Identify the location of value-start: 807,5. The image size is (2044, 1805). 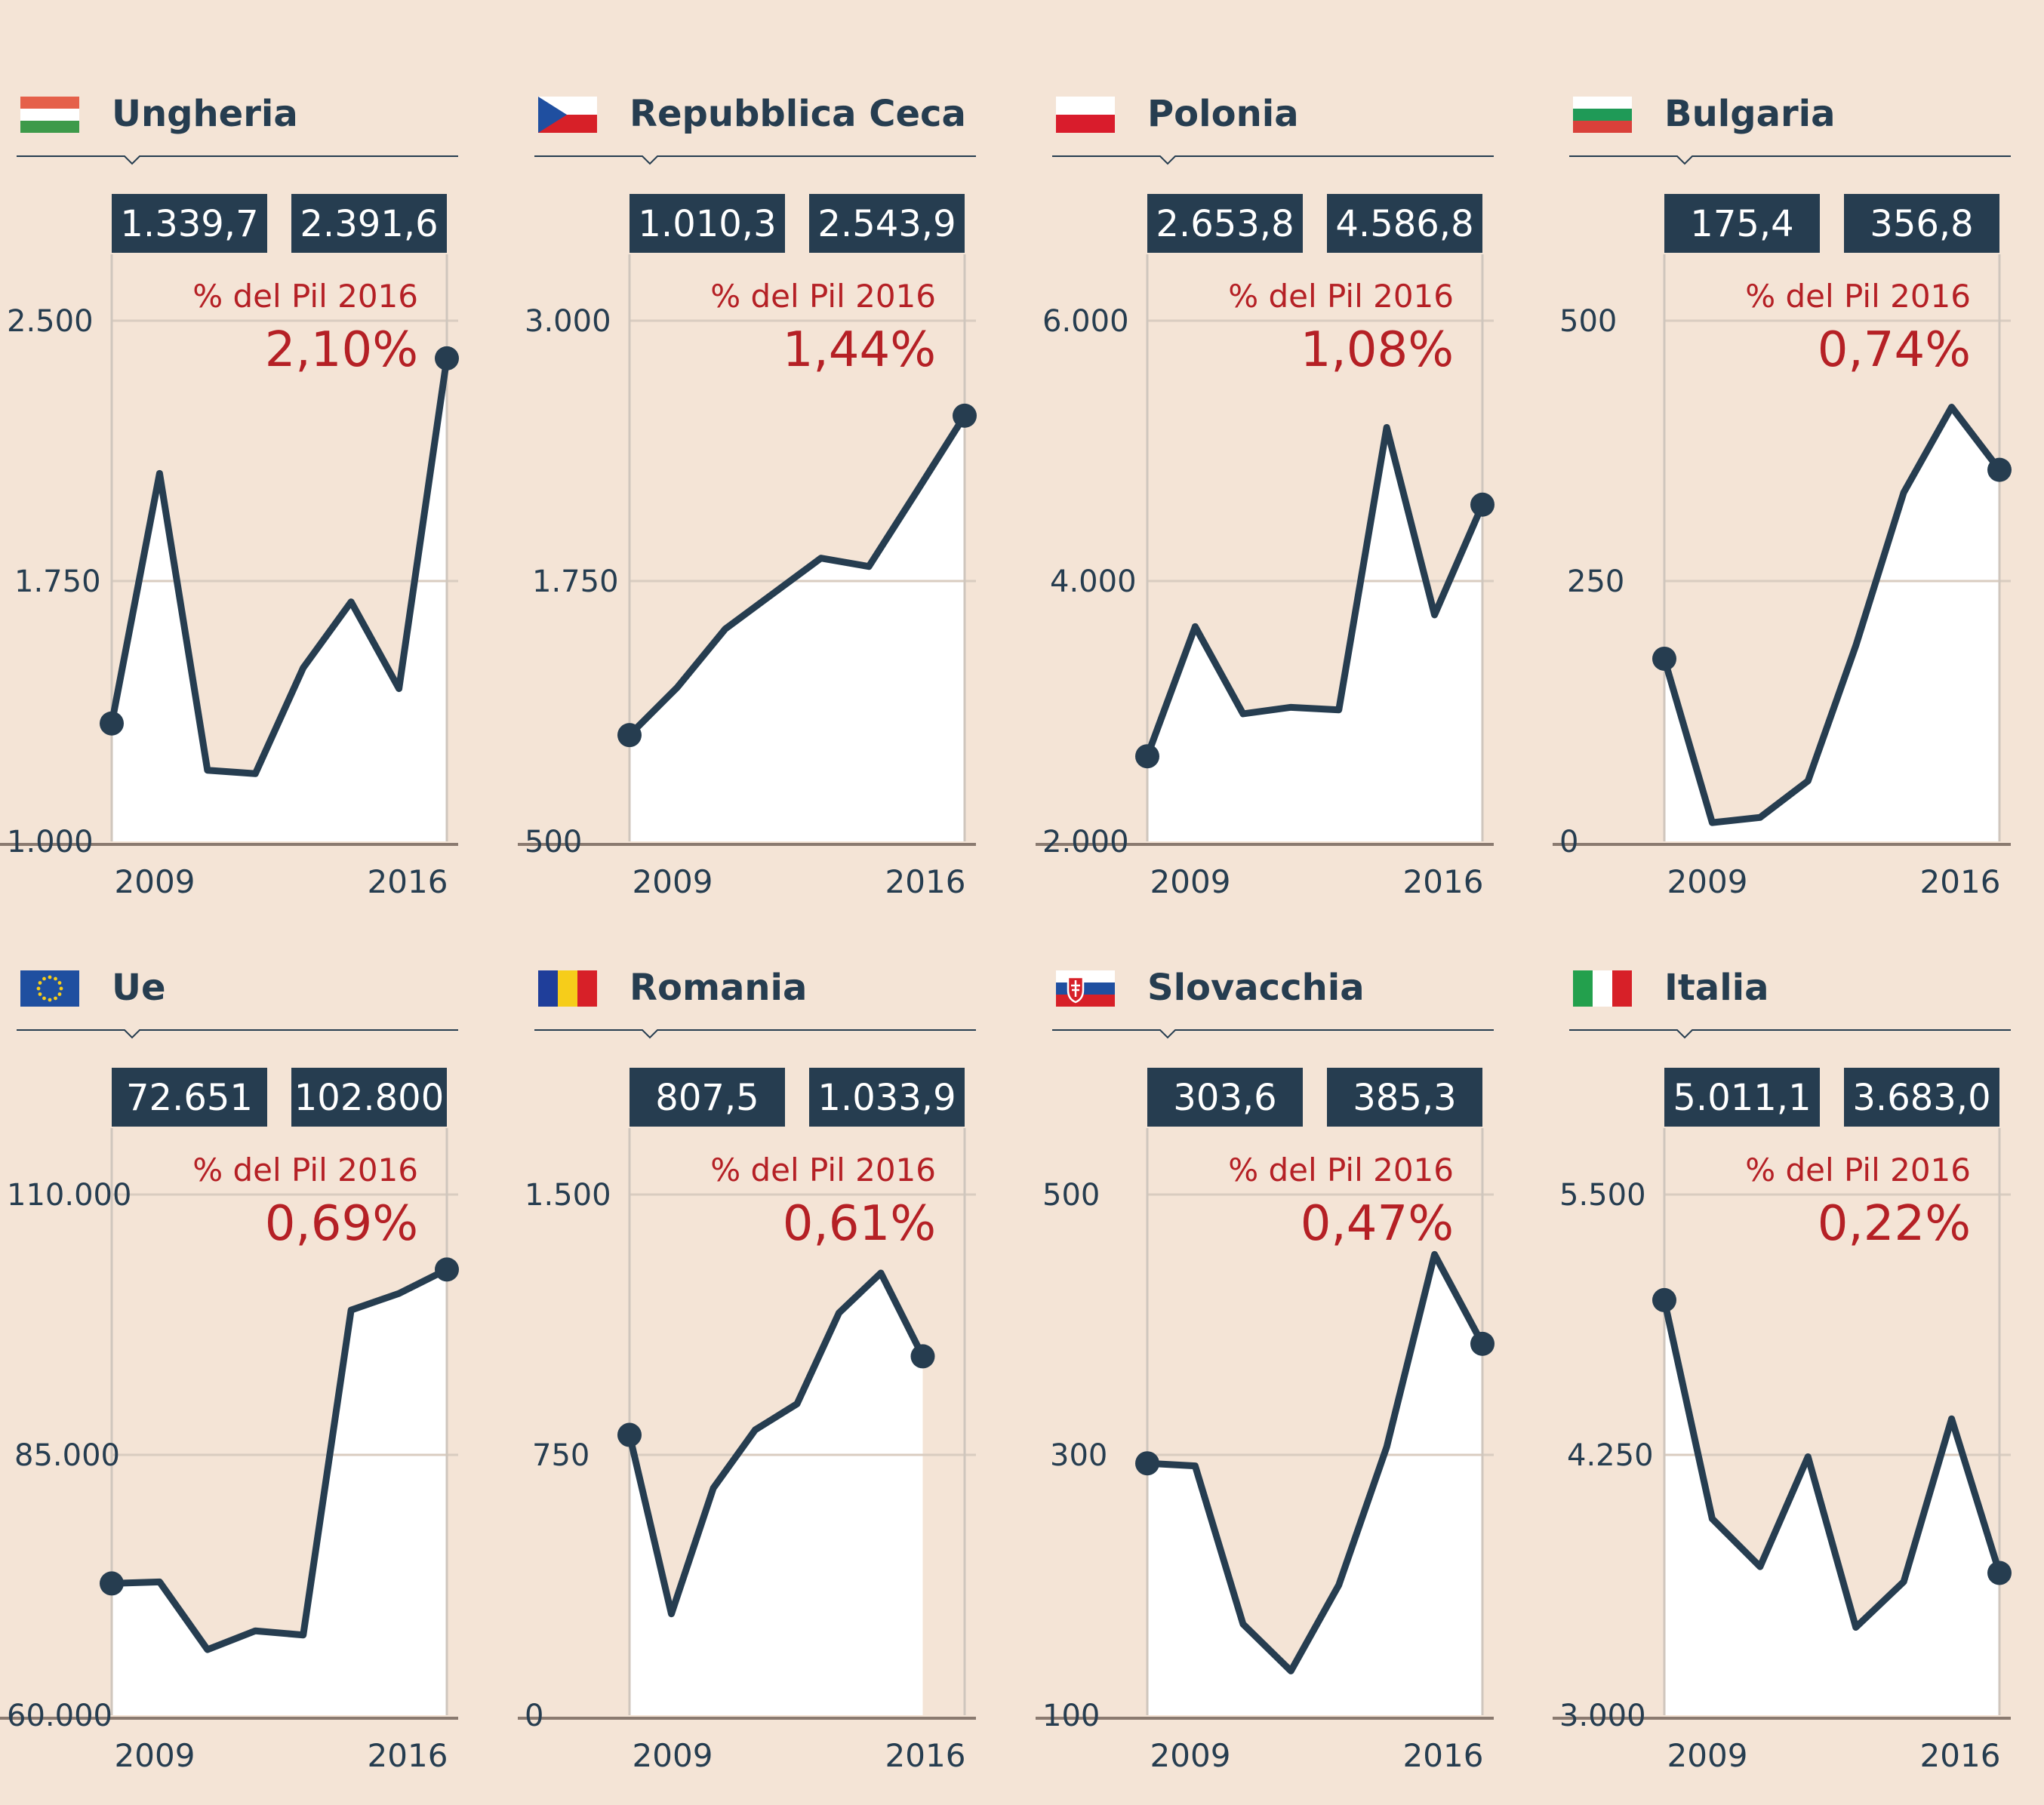
(707, 1098).